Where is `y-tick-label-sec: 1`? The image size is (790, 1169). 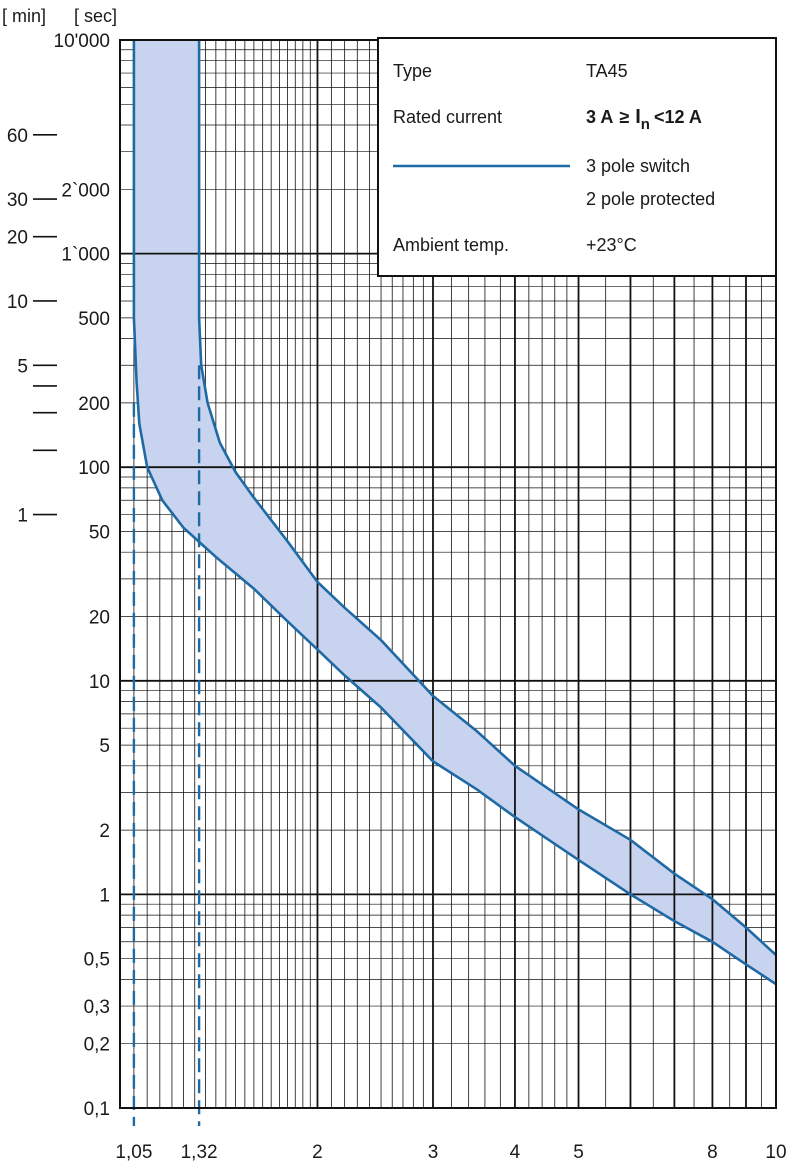
y-tick-label-sec: 1 is located at coordinates (104, 895).